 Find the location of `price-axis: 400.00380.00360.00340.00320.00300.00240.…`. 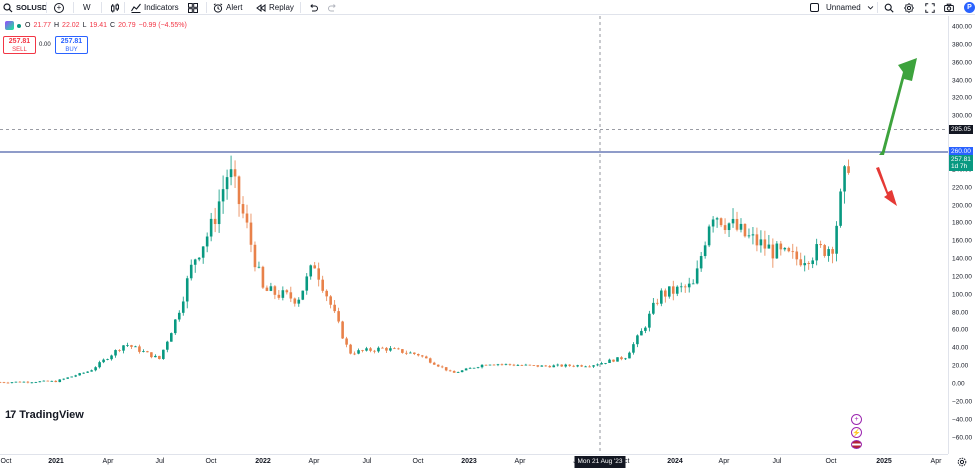

price-axis: 400.00380.00360.00340.00320.00300.00240.… is located at coordinates (961, 235).